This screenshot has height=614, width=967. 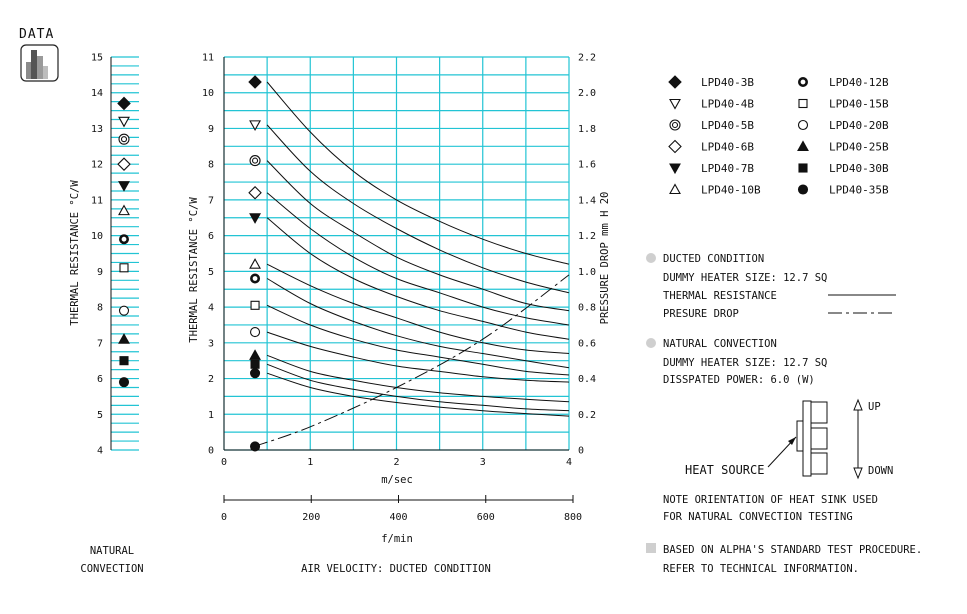 I want to click on legend-item-lpd40-15b: LPD40-15B, so click(x=843, y=104).